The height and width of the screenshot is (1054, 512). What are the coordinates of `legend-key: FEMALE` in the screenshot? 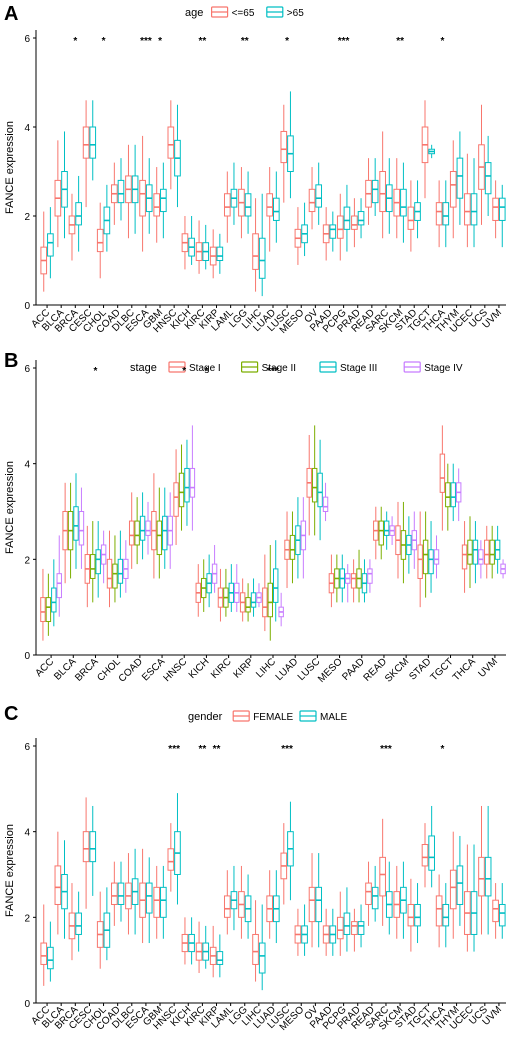 It's located at (263, 716).